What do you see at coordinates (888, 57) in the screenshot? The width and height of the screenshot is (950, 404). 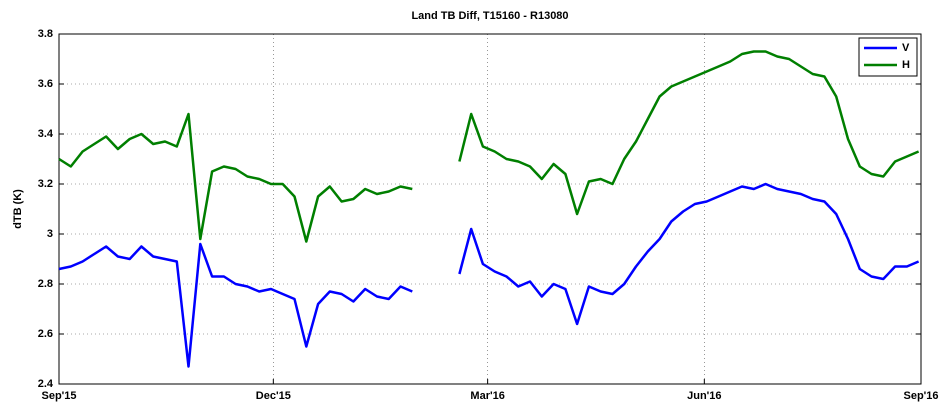 I see `legend-box` at bounding box center [888, 57].